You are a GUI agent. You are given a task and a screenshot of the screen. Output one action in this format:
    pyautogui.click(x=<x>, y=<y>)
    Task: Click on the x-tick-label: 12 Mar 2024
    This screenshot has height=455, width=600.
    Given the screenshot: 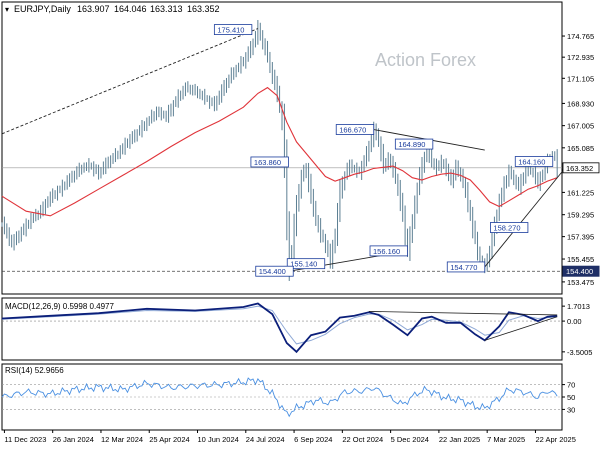 What is the action you would take?
    pyautogui.click(x=122, y=439)
    